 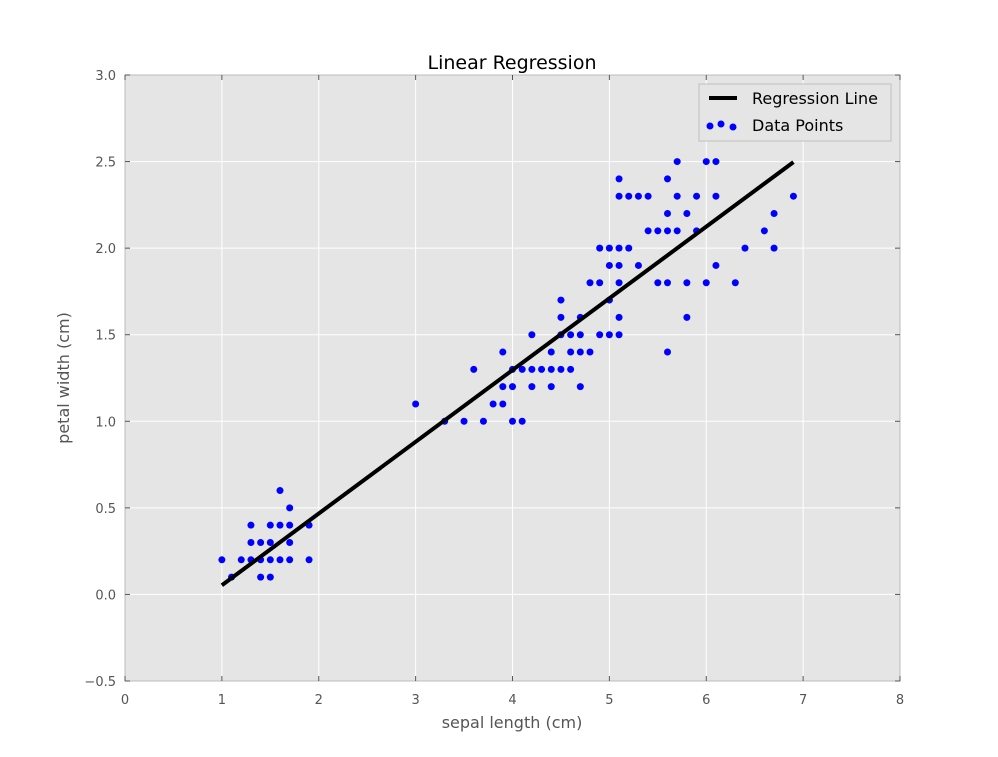 What do you see at coordinates (512, 700) in the screenshot?
I see `x-tick-label: 4` at bounding box center [512, 700].